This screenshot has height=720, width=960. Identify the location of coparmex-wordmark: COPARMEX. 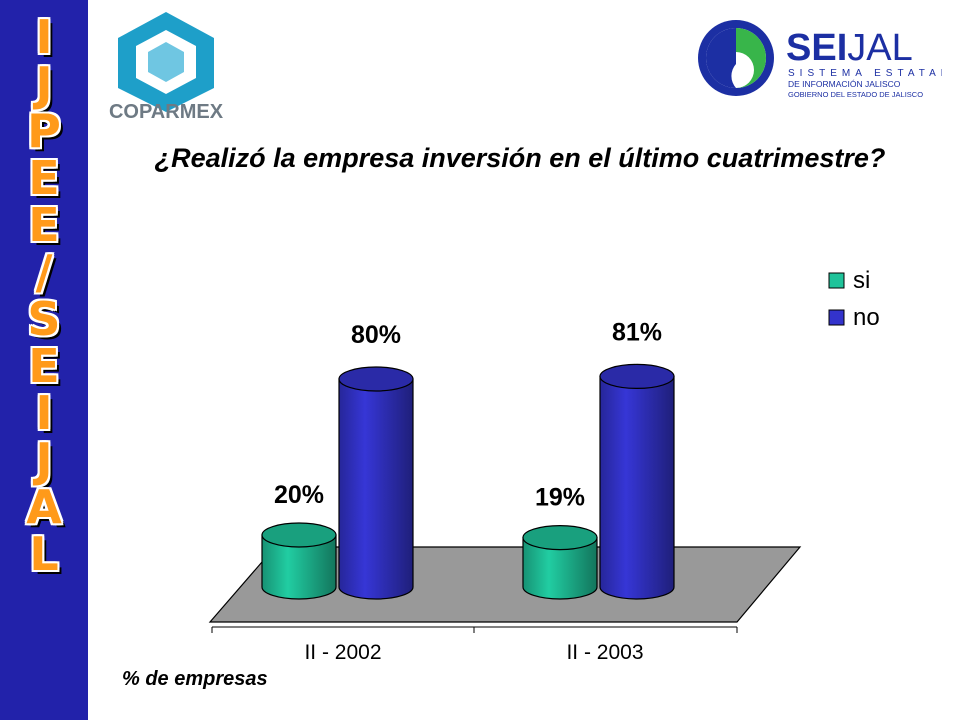
(166, 112).